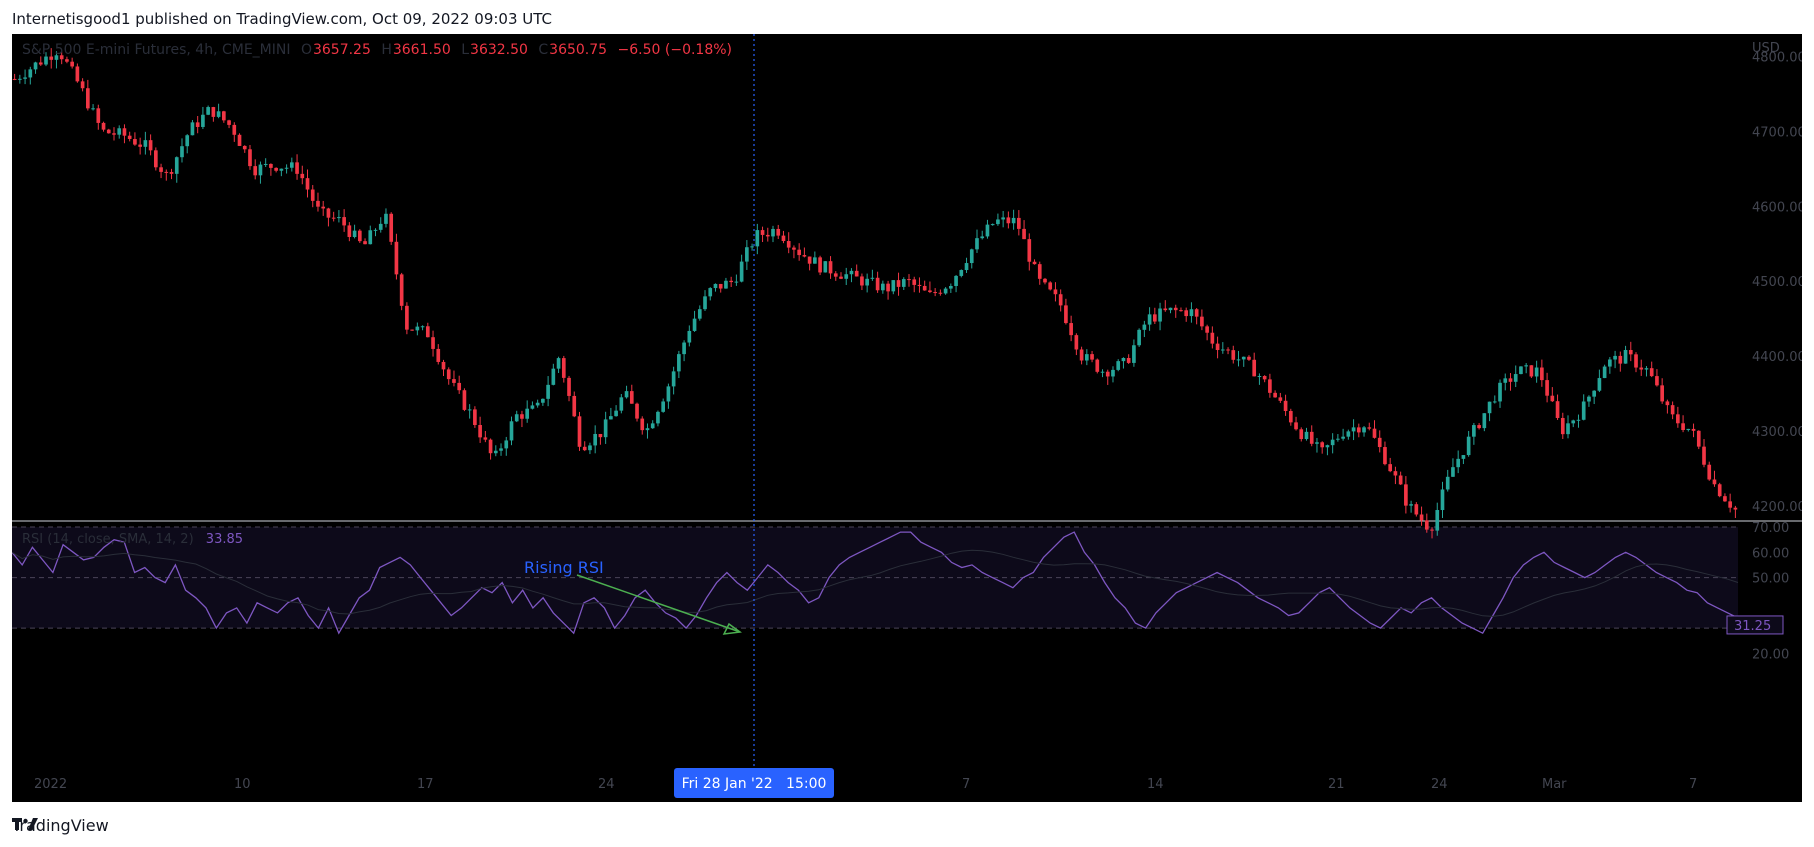  I want to click on rsi-legend-value: 33.85, so click(224, 539).